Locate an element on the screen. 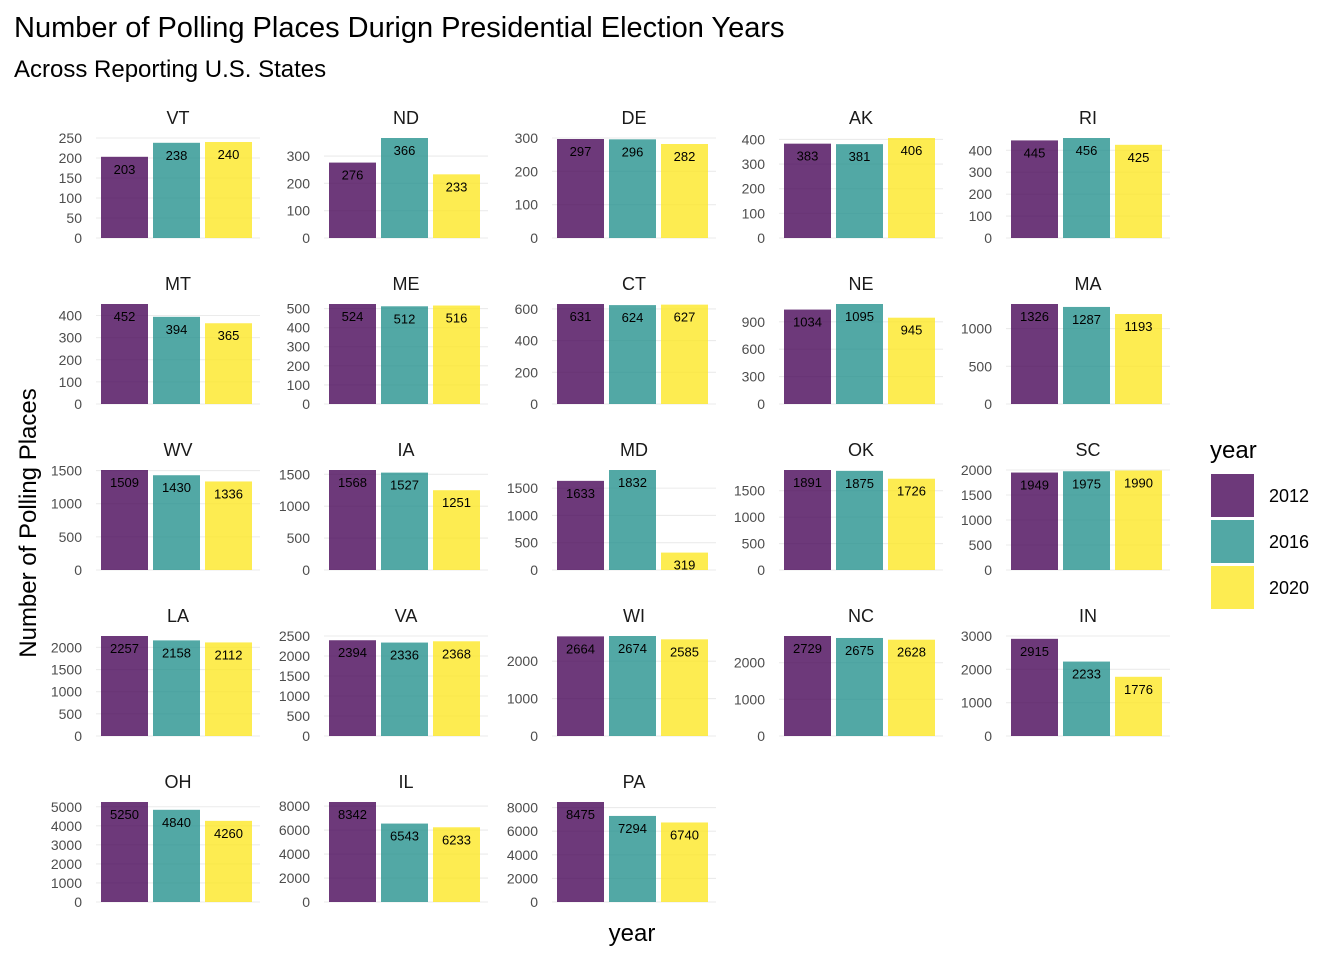 The height and width of the screenshot is (960, 1344). facet-md: MD 0 500 1000 1500 1633 1832 319 is located at coordinates (611, 509).